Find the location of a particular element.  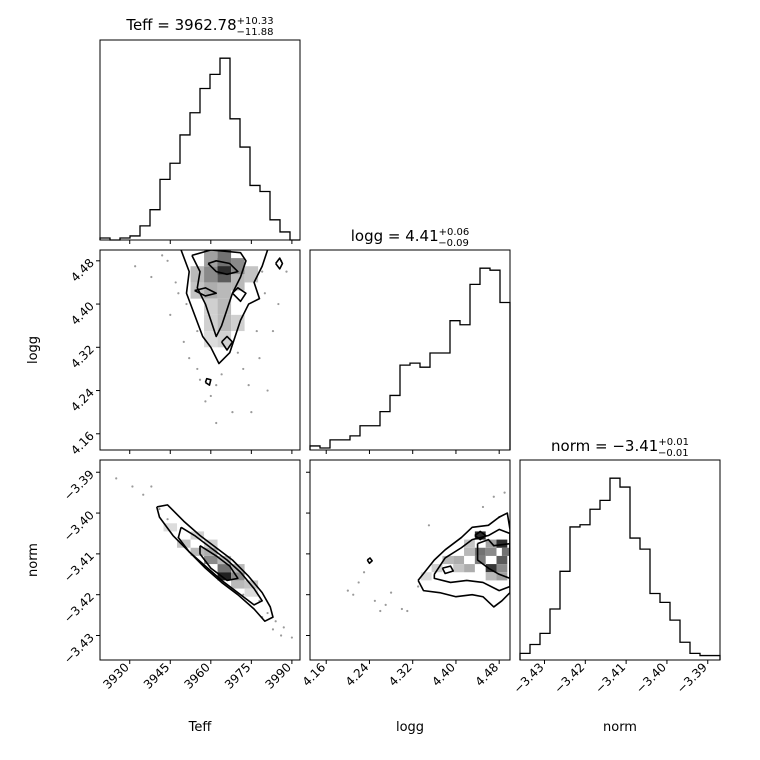

ytick-label-logg-4: 4.48 is located at coordinates (82, 270).